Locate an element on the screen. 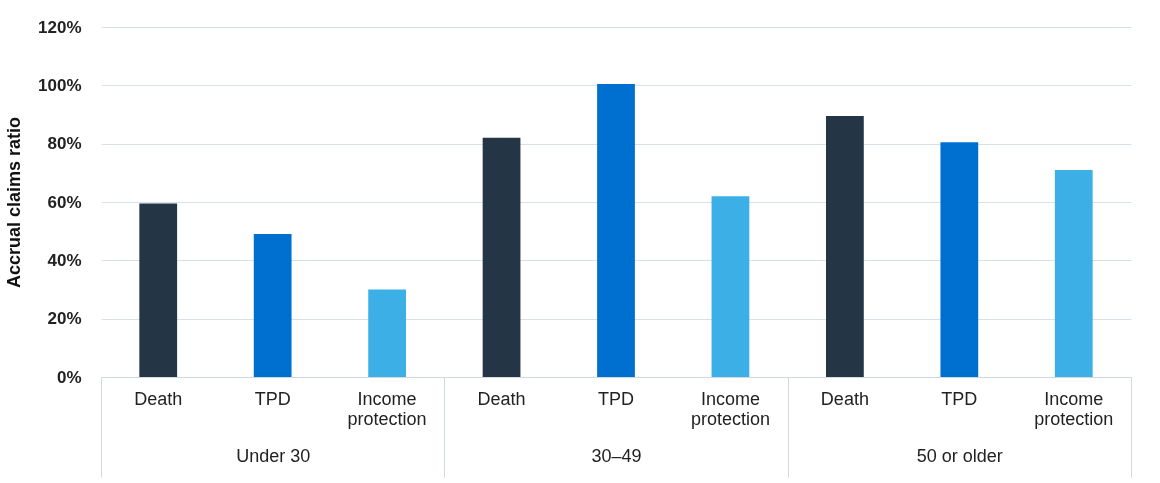 The height and width of the screenshot is (483, 1160). y-tick-label: 120% is located at coordinates (60, 27).